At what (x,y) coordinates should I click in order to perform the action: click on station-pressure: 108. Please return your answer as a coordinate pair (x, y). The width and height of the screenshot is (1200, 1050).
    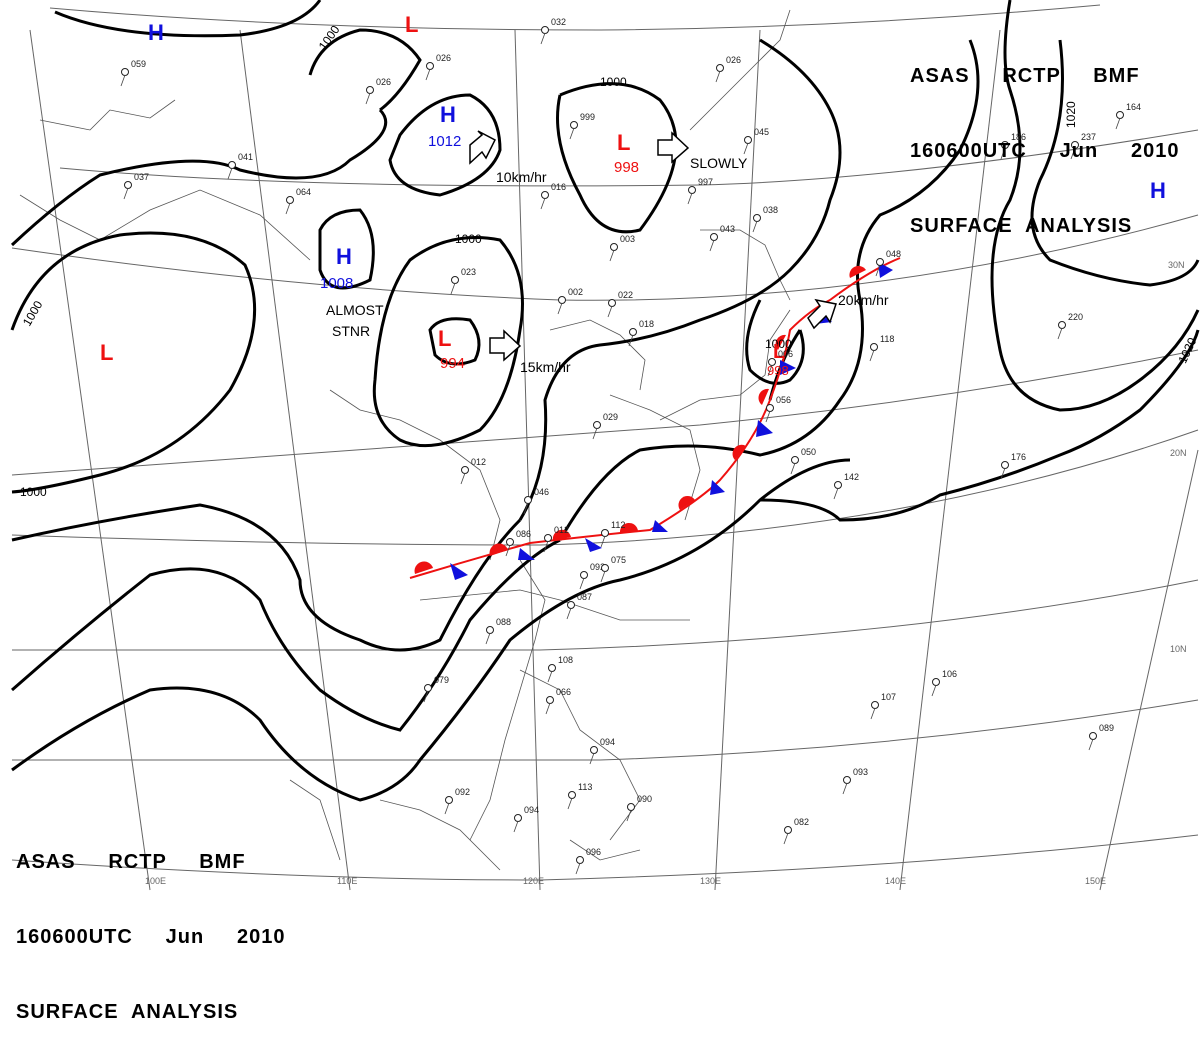
    Looking at the image, I should click on (565, 660).